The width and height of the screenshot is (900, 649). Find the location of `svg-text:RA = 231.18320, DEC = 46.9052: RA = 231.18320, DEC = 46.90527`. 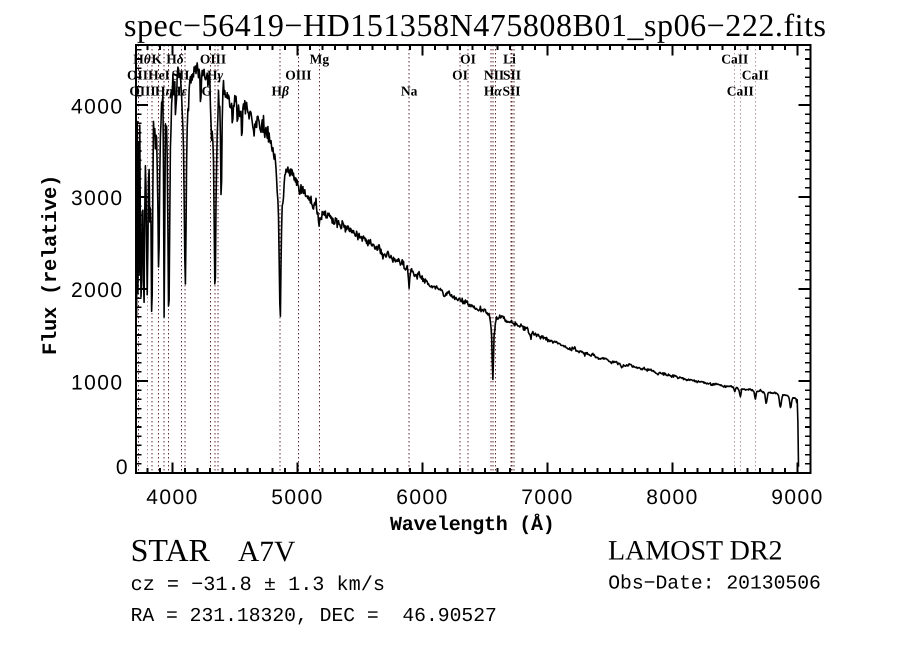

svg-text:RA = 231.18320, DEC = 46.9052: RA = 231.18320, DEC = 46.90527 is located at coordinates (314, 616).